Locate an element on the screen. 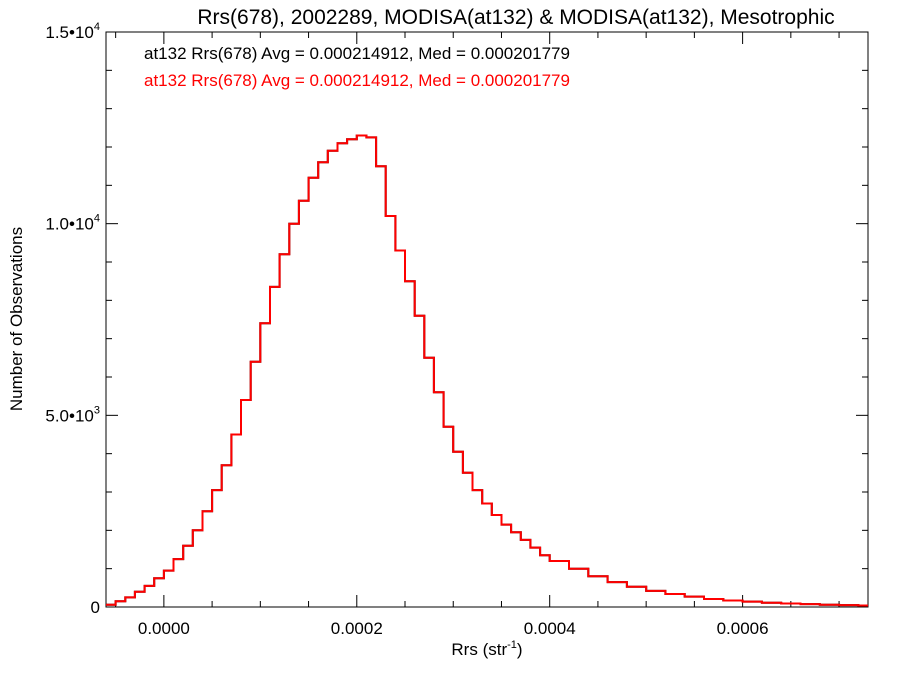 This screenshot has width=900, height=675. x-axis-label: Rrs (str-1) is located at coordinates (486, 649).